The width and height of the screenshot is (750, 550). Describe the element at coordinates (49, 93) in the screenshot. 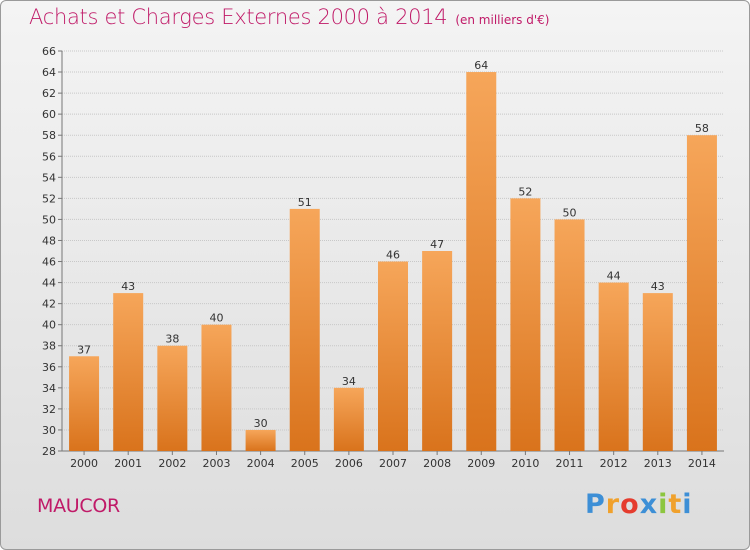

I see `y-tick-label: 62` at that location.